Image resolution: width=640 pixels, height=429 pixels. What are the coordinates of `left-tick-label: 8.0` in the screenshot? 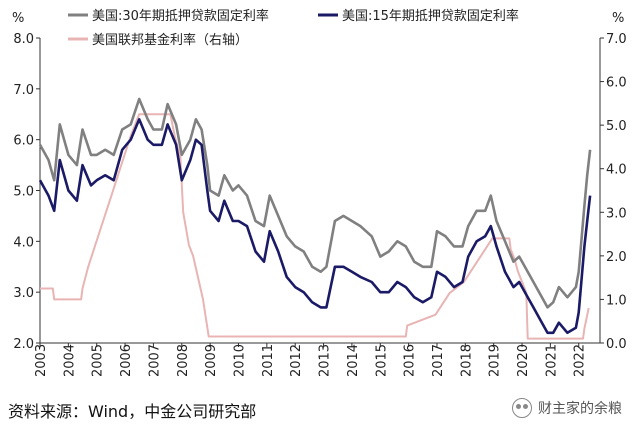 It's located at (23, 39).